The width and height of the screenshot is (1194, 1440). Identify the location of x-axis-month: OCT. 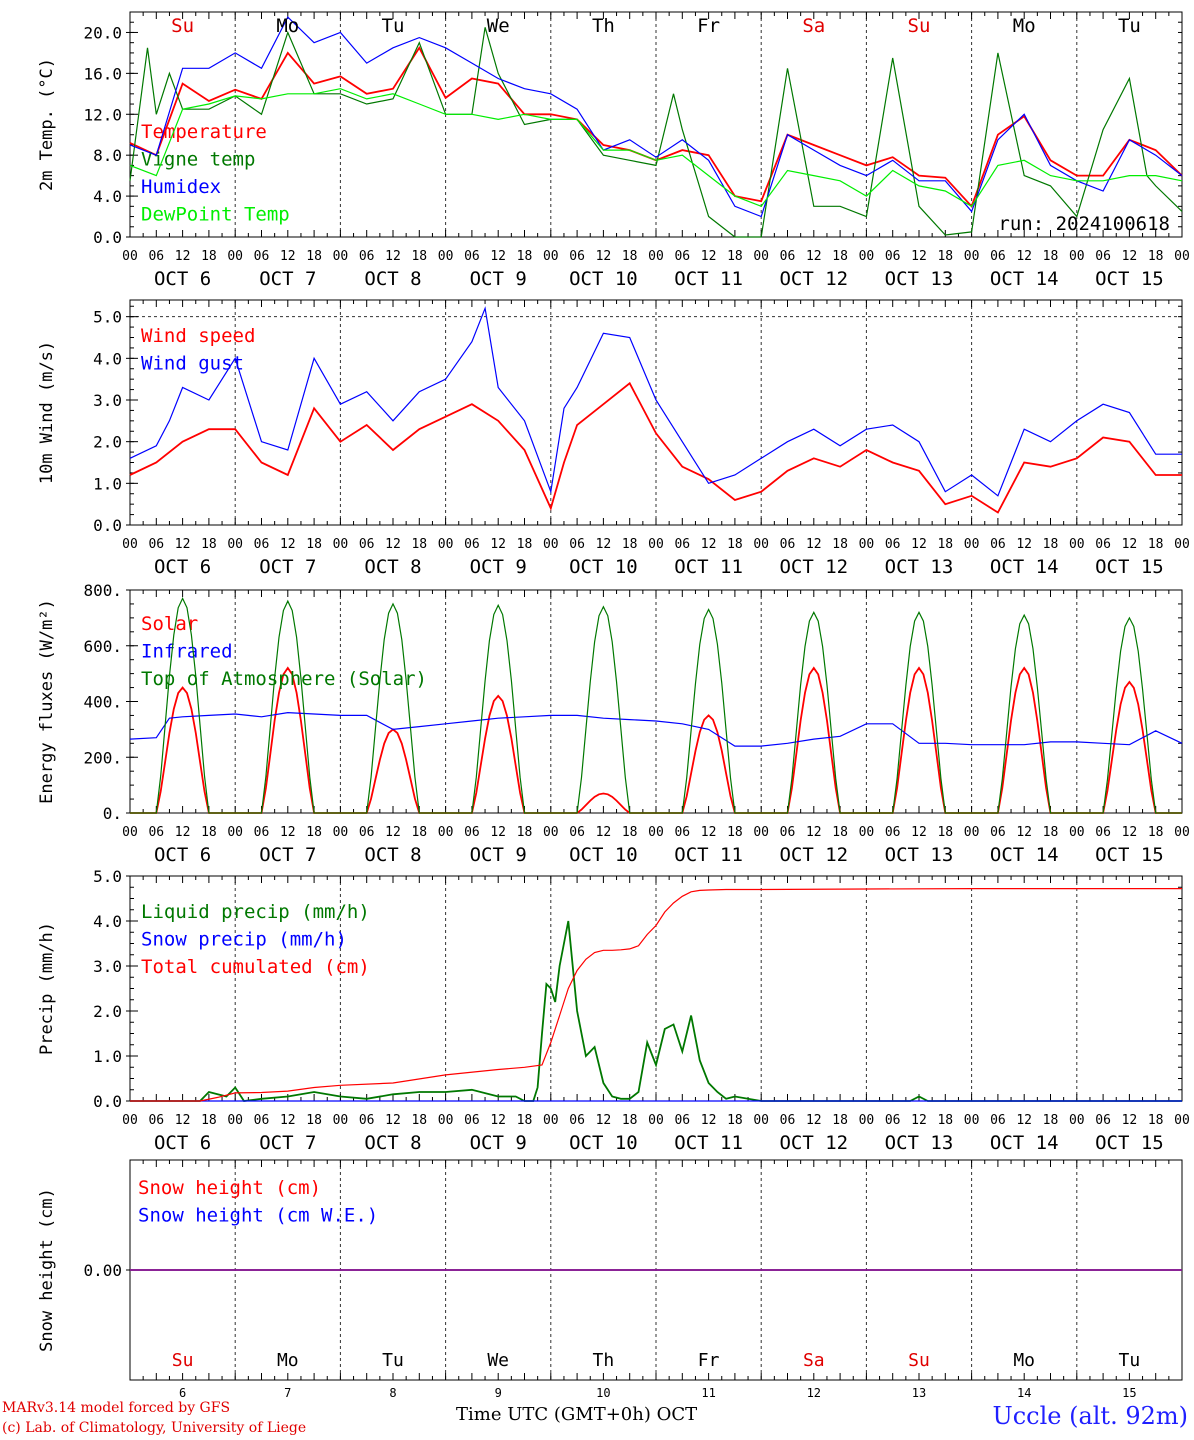
(677, 1414).